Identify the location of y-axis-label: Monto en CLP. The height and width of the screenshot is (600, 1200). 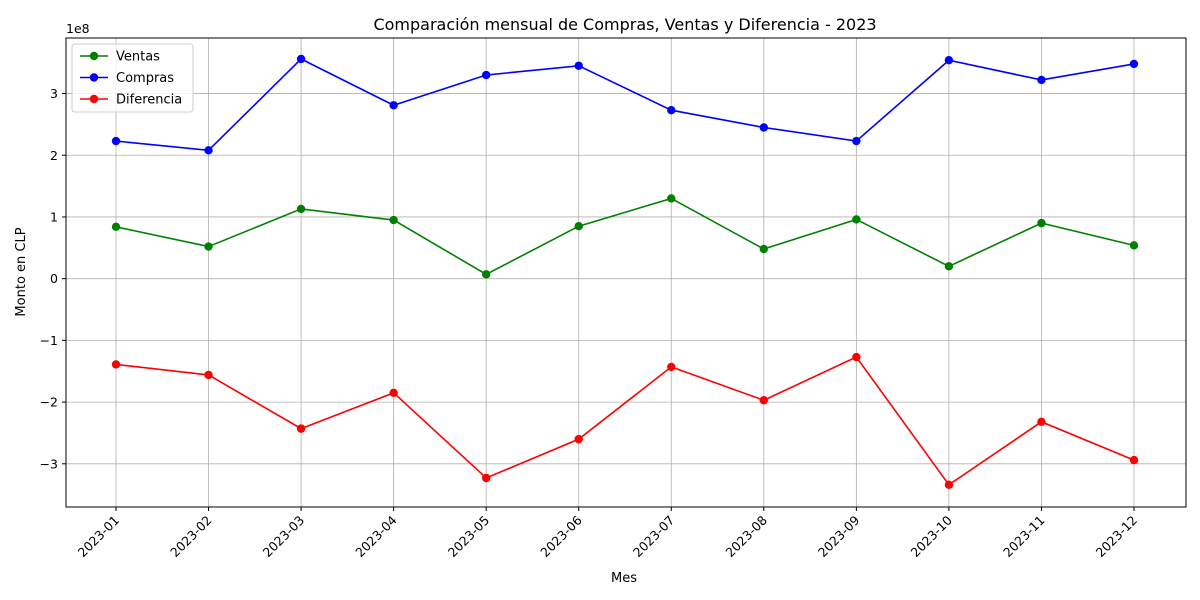
(21, 271).